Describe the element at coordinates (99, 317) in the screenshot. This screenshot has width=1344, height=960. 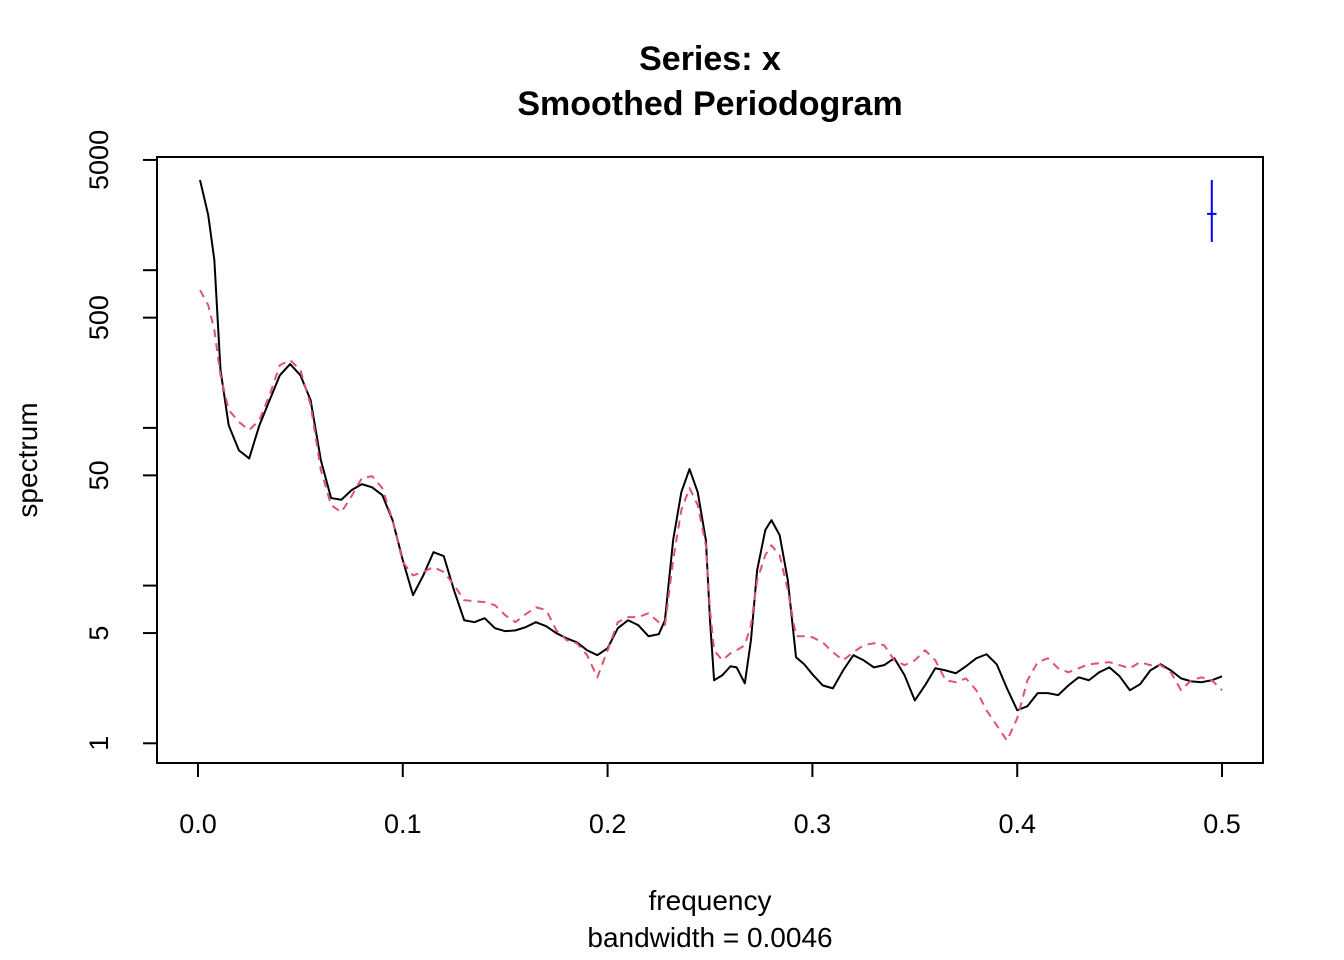
I see `y-tick-label: 500` at that location.